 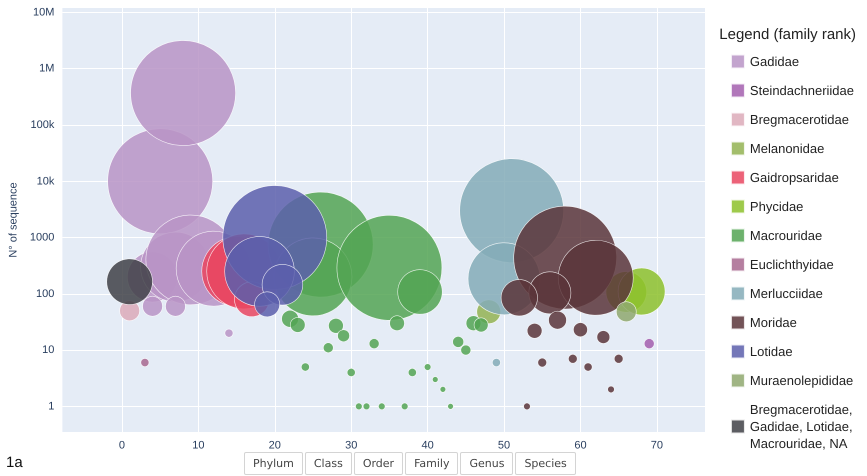 I want to click on legend-label: Gaidropsaridae, so click(x=794, y=177).